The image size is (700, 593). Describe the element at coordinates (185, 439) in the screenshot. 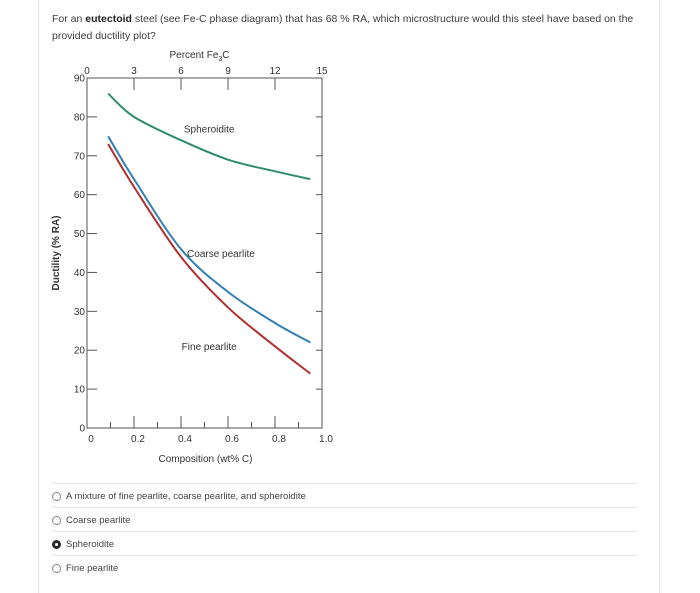

I see `x-tick-label: 0.4` at that location.